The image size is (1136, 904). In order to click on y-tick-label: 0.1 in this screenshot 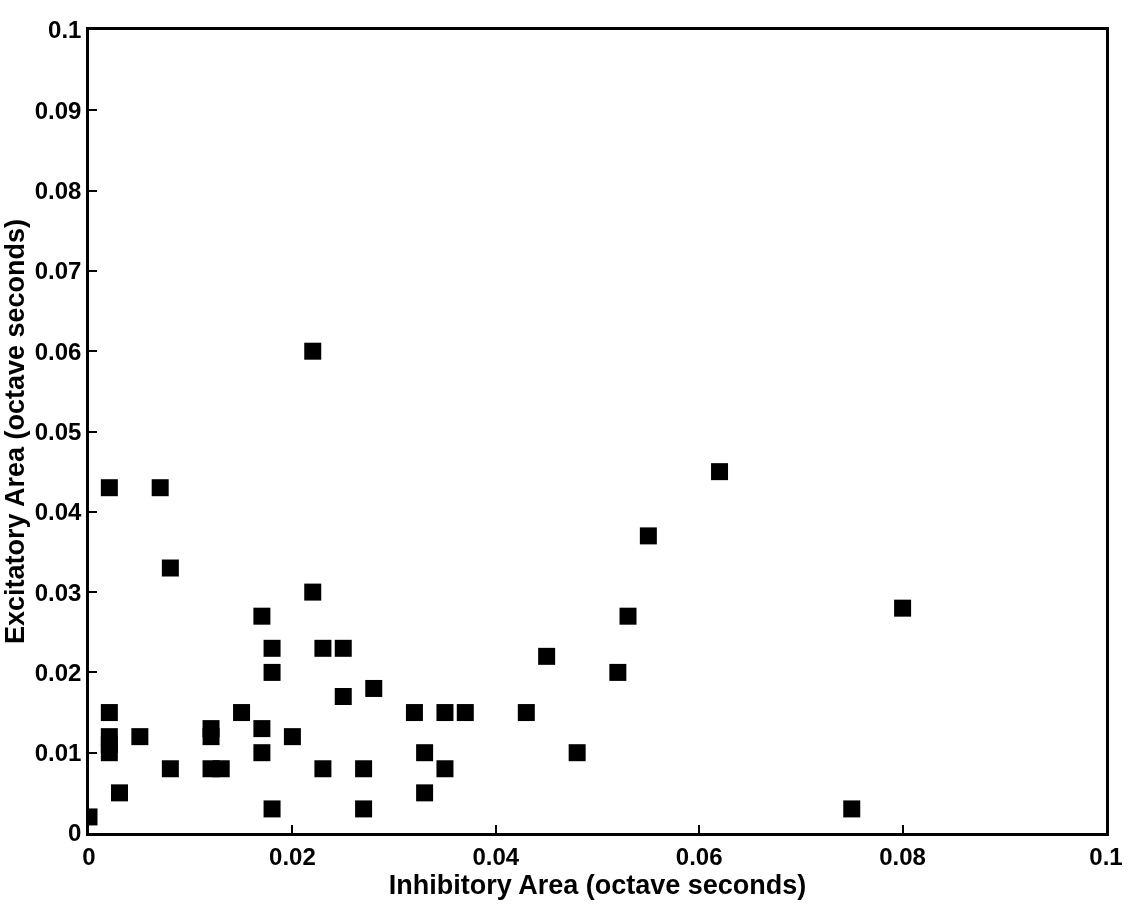, I will do `click(65, 30)`.